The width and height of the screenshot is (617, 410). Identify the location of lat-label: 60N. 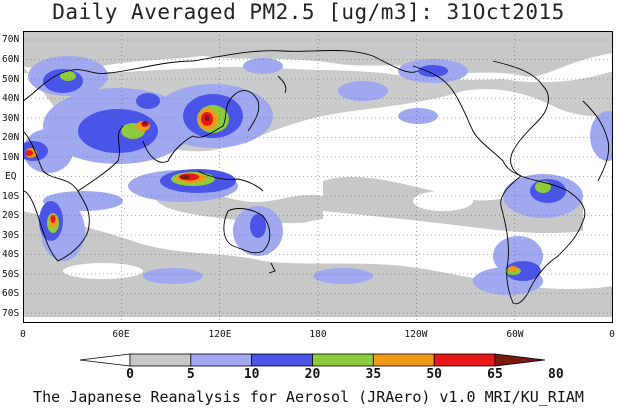
(11, 59).